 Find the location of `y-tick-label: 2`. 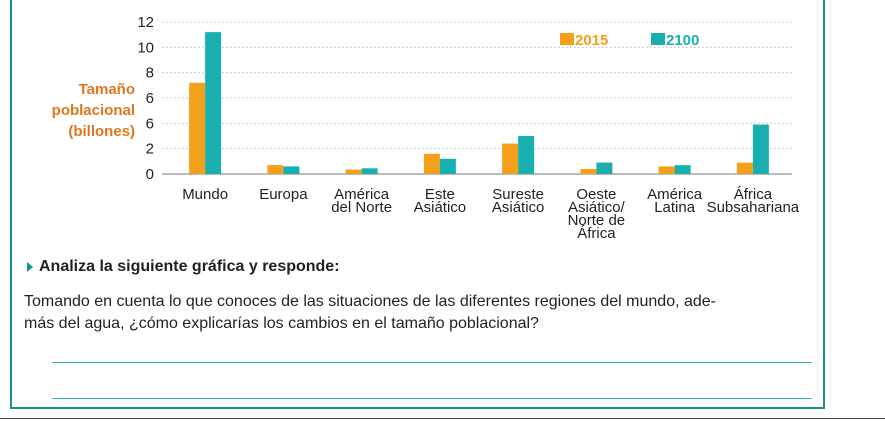

y-tick-label: 2 is located at coordinates (150, 149).